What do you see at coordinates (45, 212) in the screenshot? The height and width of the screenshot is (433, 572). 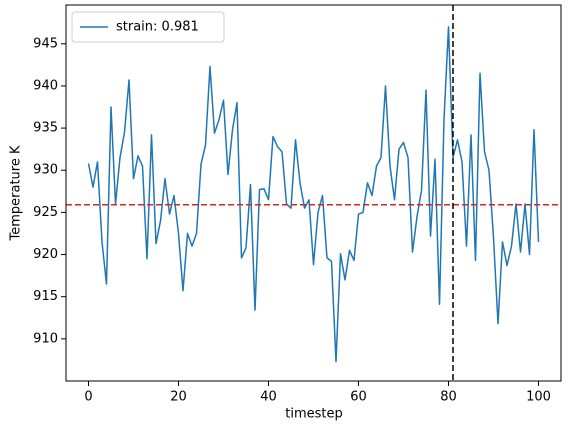 I see `y-tick-label: 925` at bounding box center [45, 212].